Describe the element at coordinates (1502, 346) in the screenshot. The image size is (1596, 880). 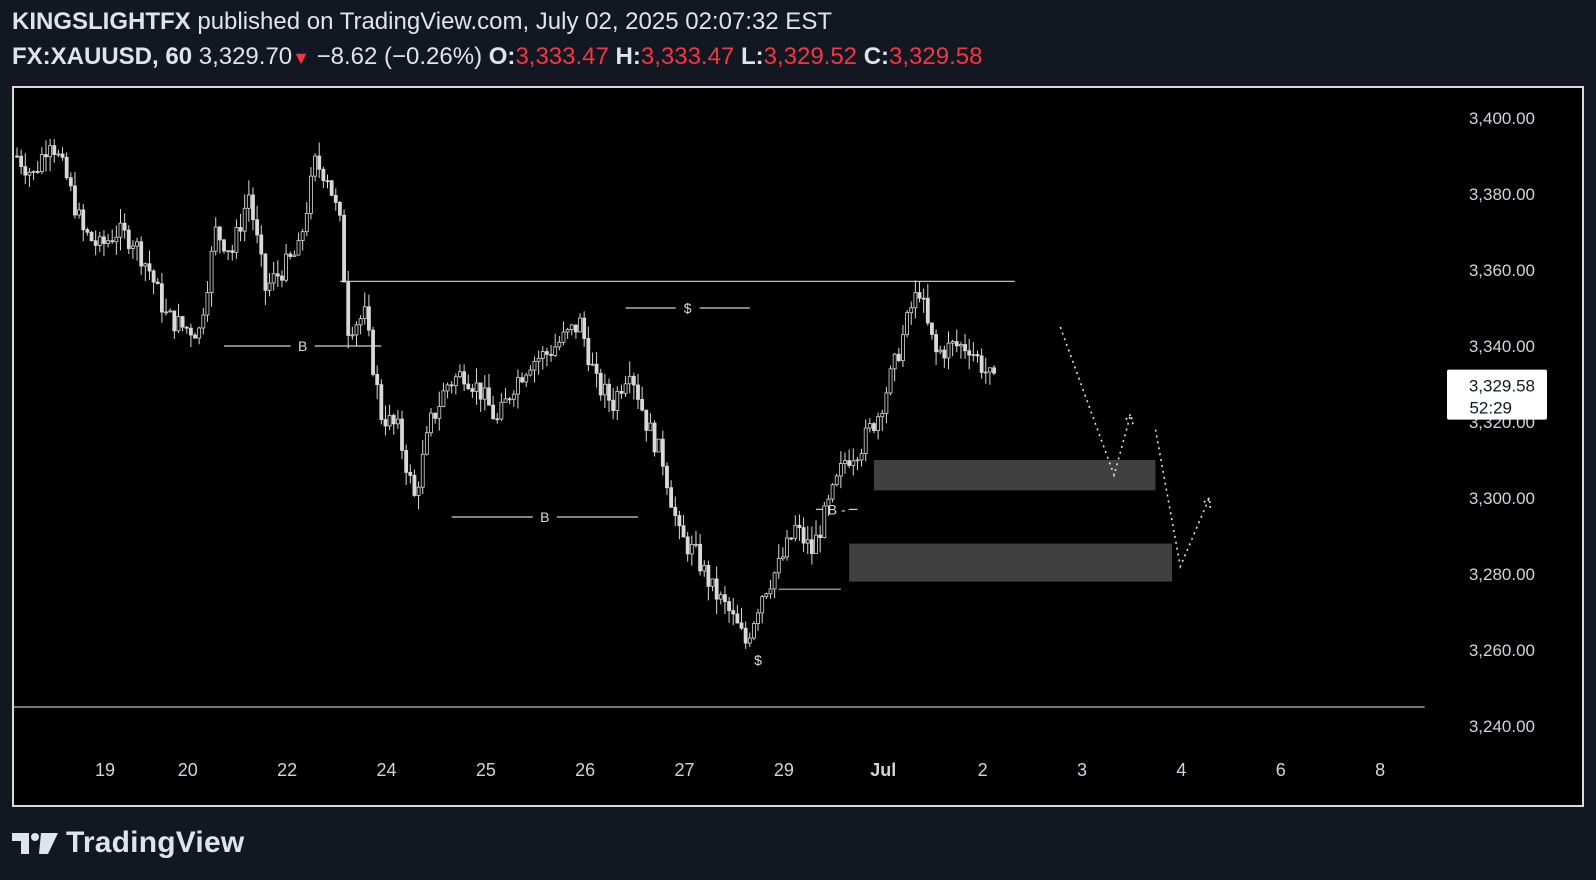
I see `y-tick-label: 3,340.00` at that location.